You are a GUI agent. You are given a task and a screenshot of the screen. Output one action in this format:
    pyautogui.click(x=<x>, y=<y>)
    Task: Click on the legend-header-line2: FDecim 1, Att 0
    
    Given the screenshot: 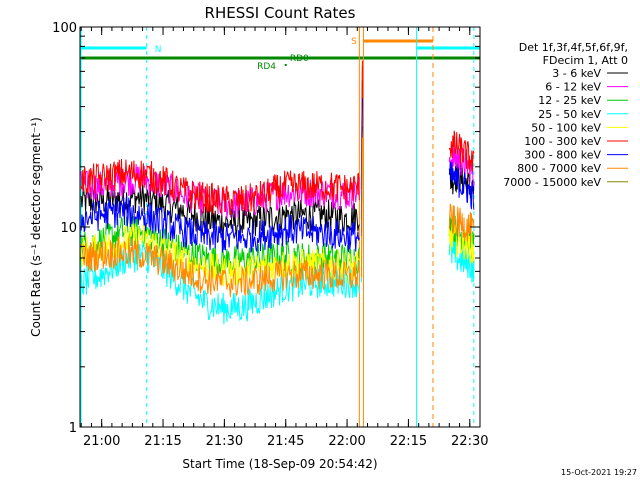 What is the action you would take?
    pyautogui.click(x=585, y=60)
    